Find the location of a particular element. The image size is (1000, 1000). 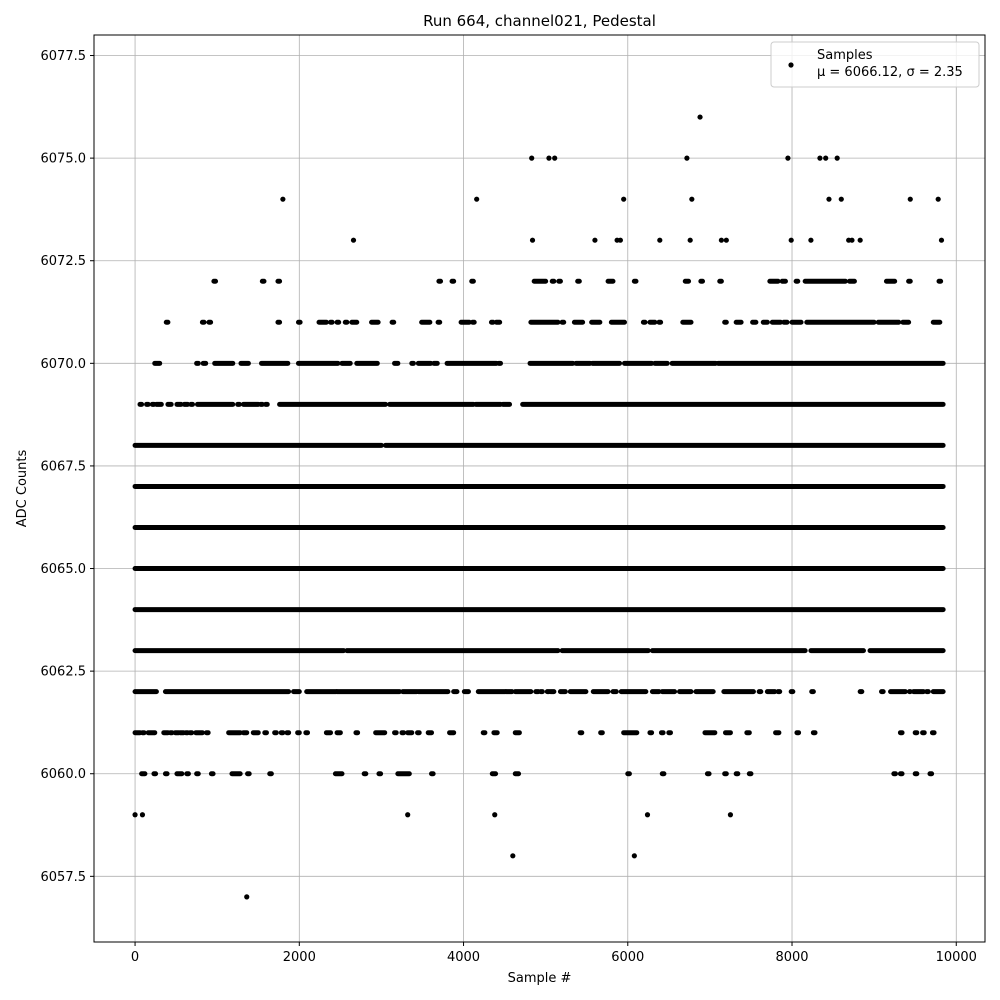

y-tick-label: 6057.5 is located at coordinates (64, 877).